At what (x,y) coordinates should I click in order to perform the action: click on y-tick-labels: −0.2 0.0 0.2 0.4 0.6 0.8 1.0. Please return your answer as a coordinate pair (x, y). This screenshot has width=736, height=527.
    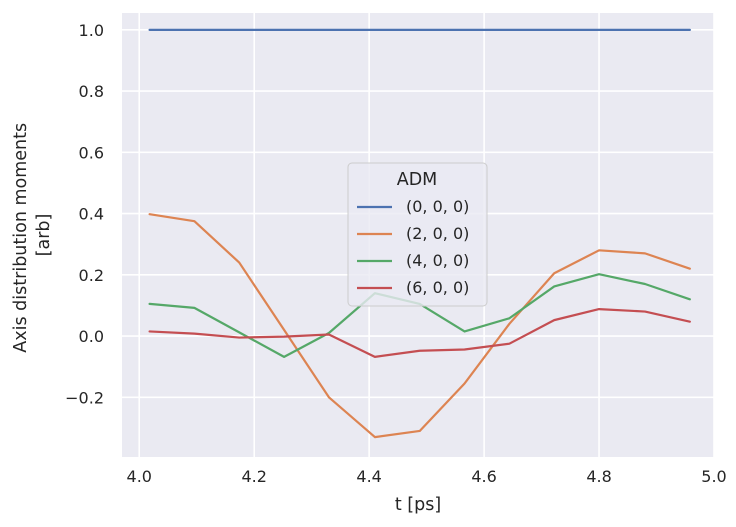
    Looking at the image, I should click on (84, 214).